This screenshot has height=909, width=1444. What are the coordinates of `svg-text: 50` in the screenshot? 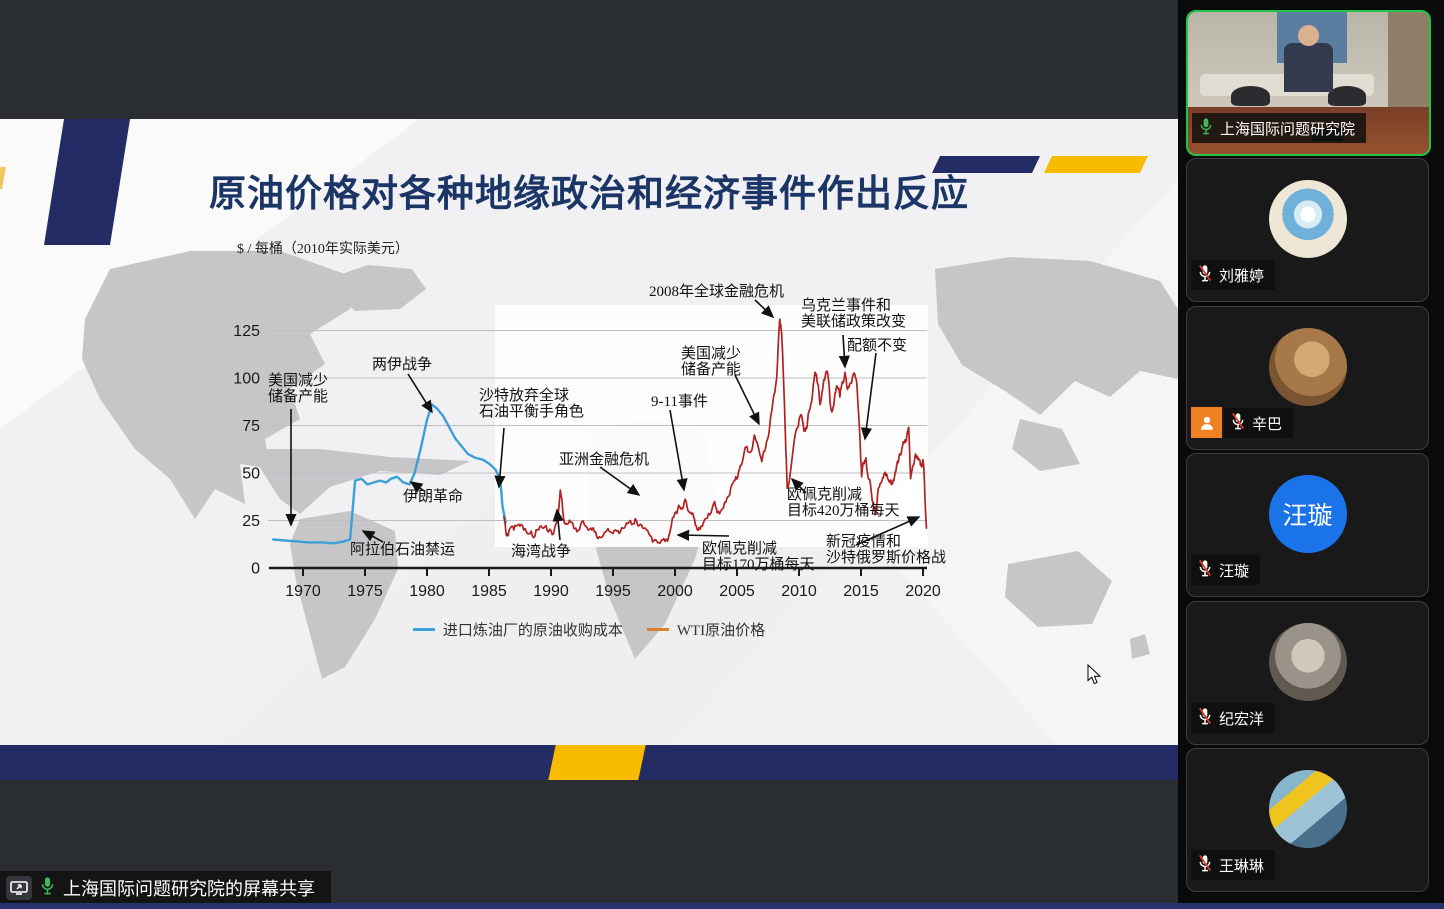 It's located at (251, 474).